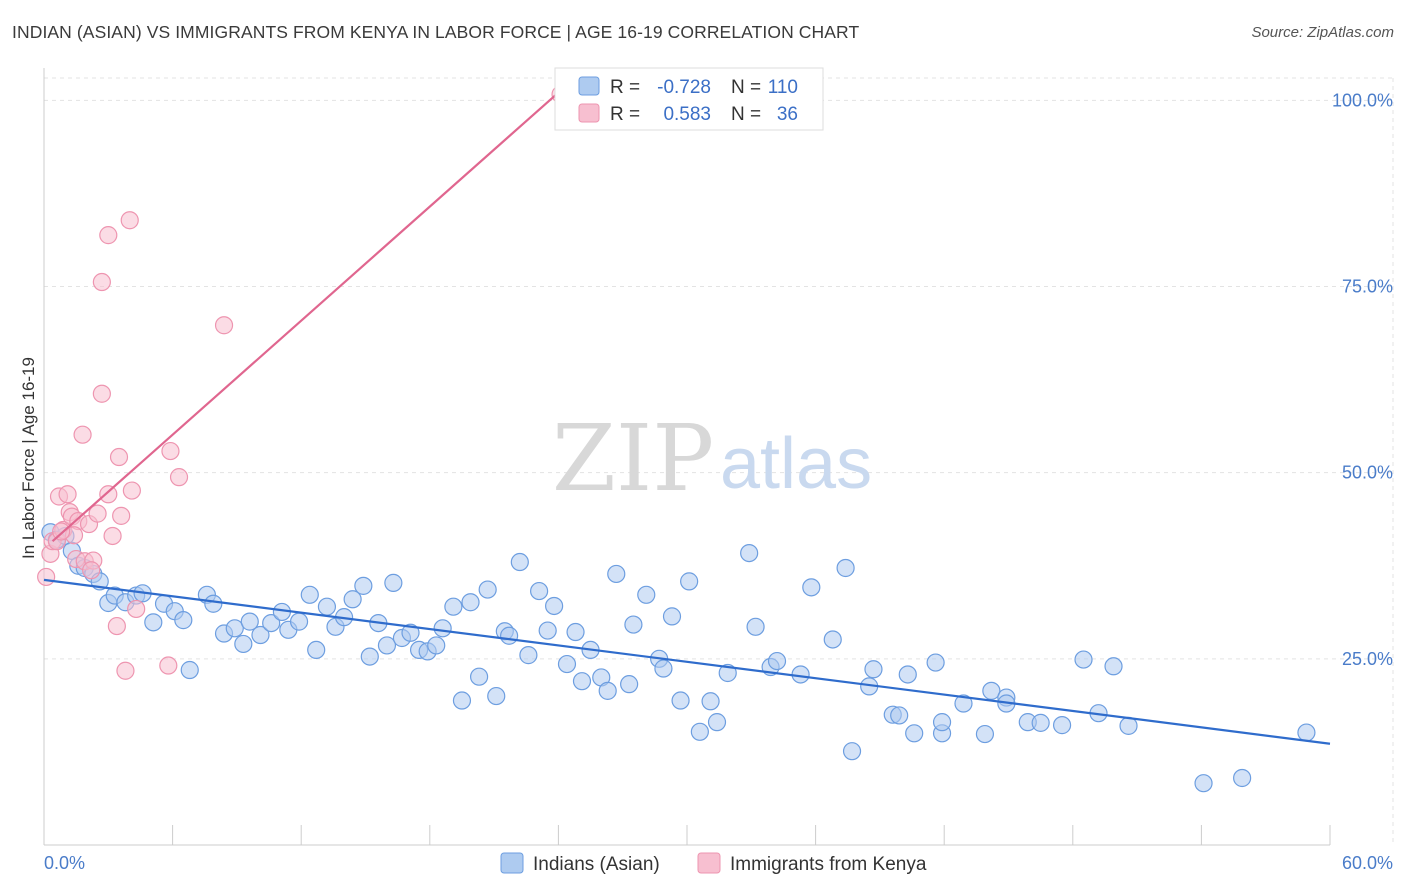  I want to click on series-legend-swatch-kenya, so click(709, 863).